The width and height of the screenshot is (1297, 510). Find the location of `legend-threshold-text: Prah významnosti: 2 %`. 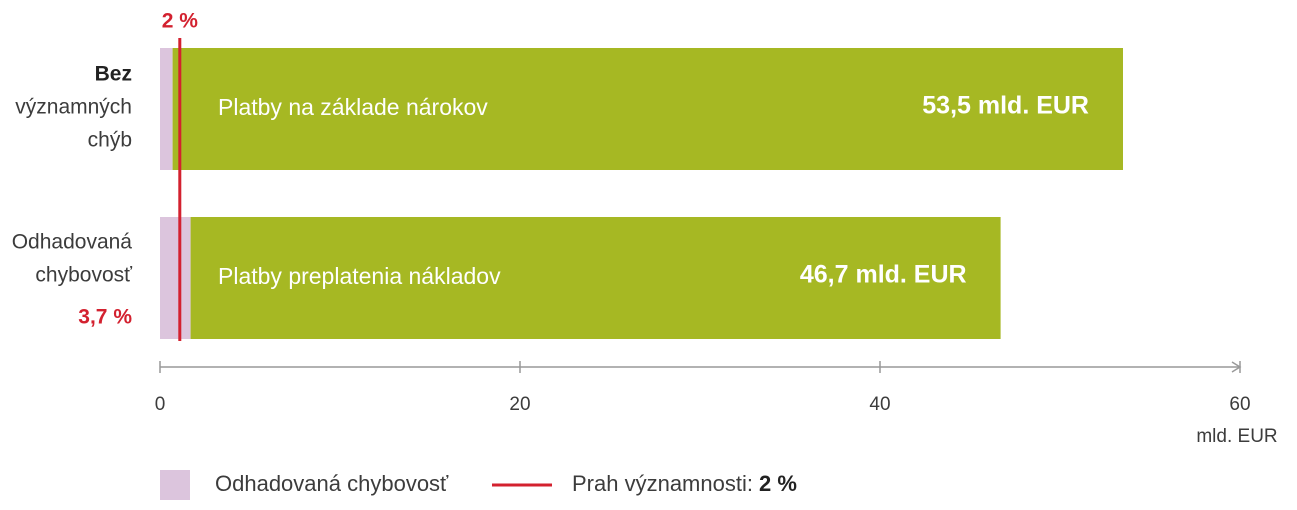

legend-threshold-text: Prah významnosti: 2 % is located at coordinates (684, 483).